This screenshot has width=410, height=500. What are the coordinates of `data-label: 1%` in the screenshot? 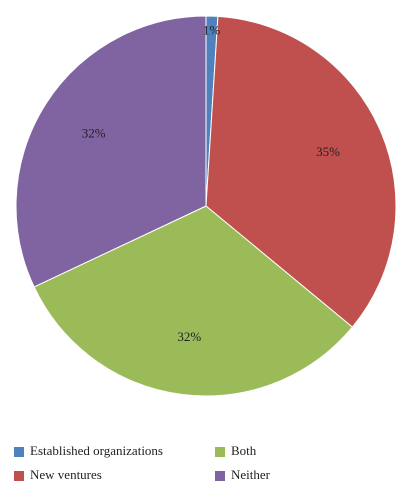 It's located at (212, 29).